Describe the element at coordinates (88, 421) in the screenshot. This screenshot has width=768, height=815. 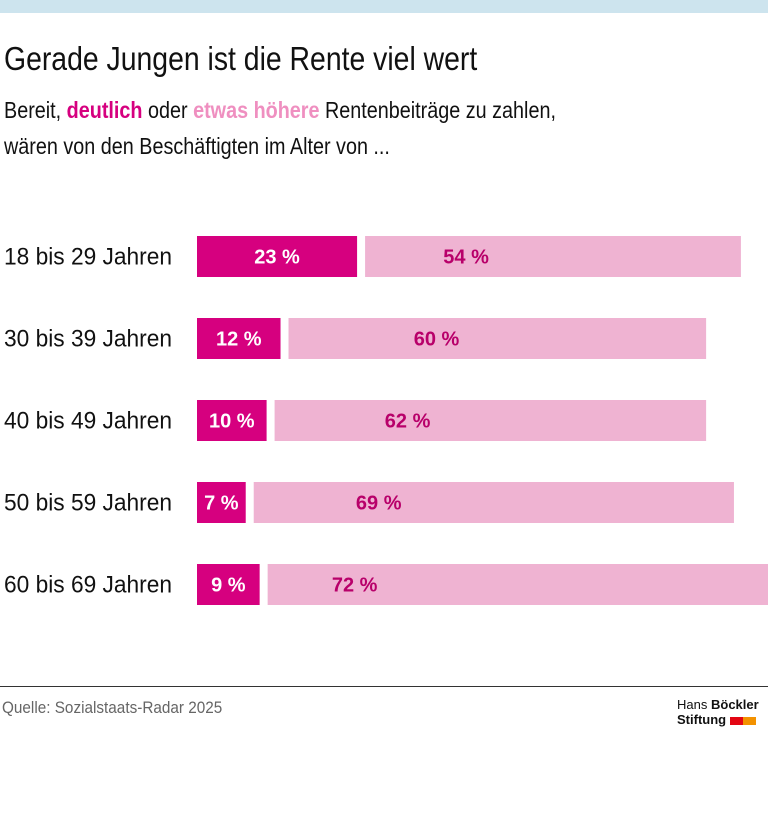
I see `category-label: 40 bis 49 Jahren` at that location.